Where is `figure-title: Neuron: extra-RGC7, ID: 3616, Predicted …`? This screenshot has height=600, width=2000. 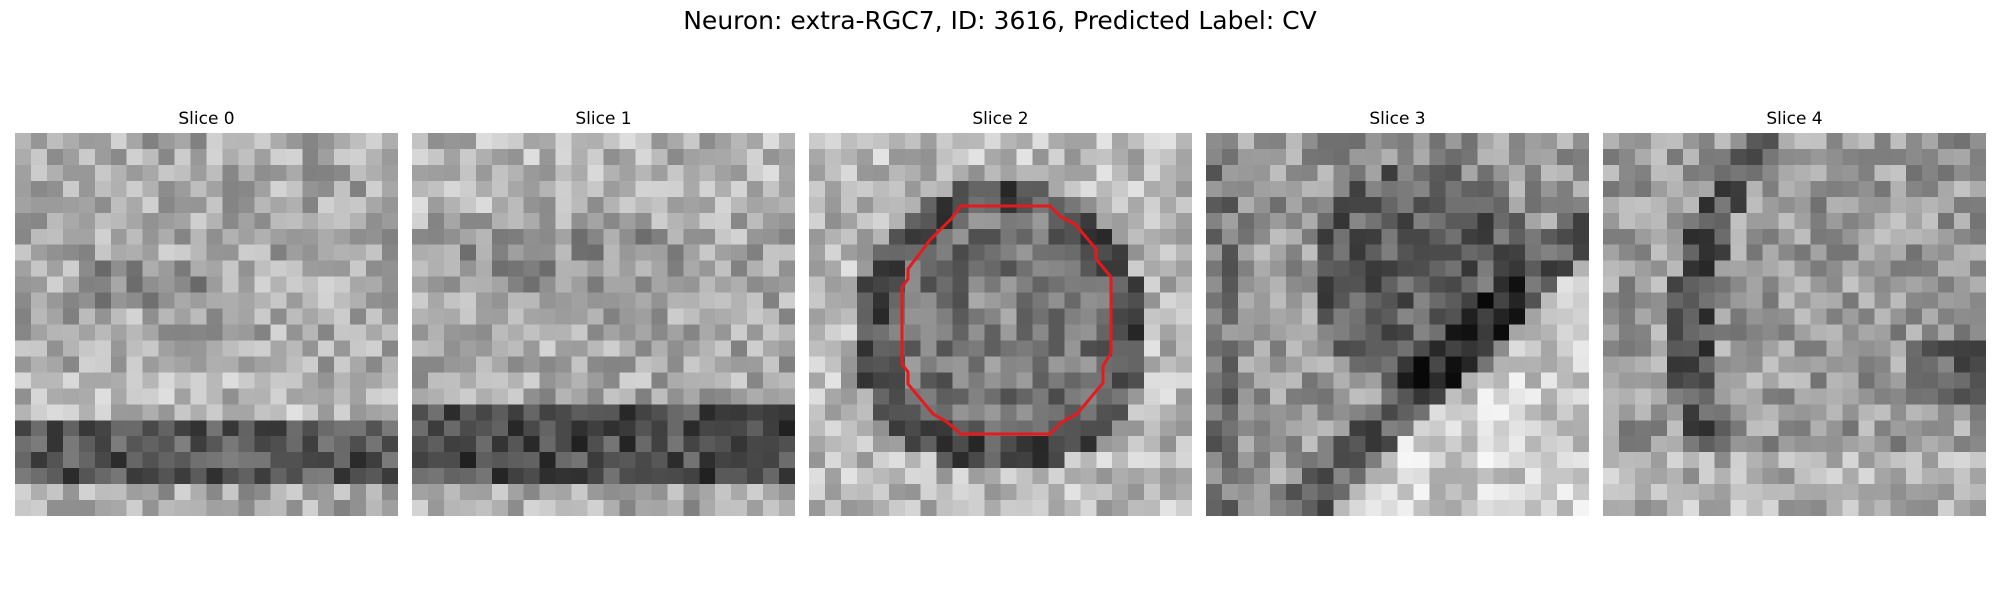
figure-title: Neuron: extra-RGC7, ID: 3616, Predicted … is located at coordinates (1000, 20).